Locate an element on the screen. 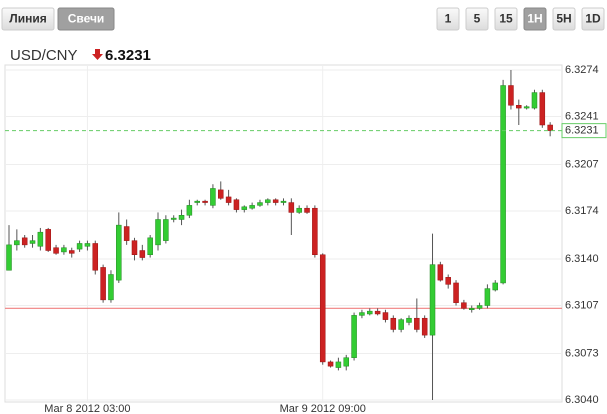 This screenshot has height=414, width=607. last-price-label: 6.3231 is located at coordinates (582, 131).